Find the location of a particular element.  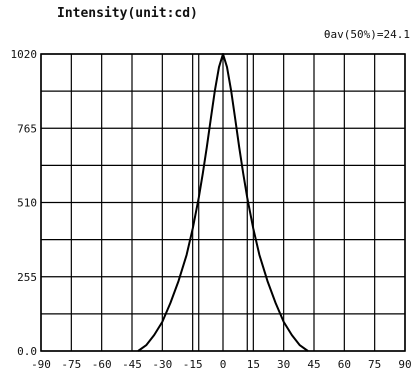

x-tick-label: 45 is located at coordinates (313, 364).